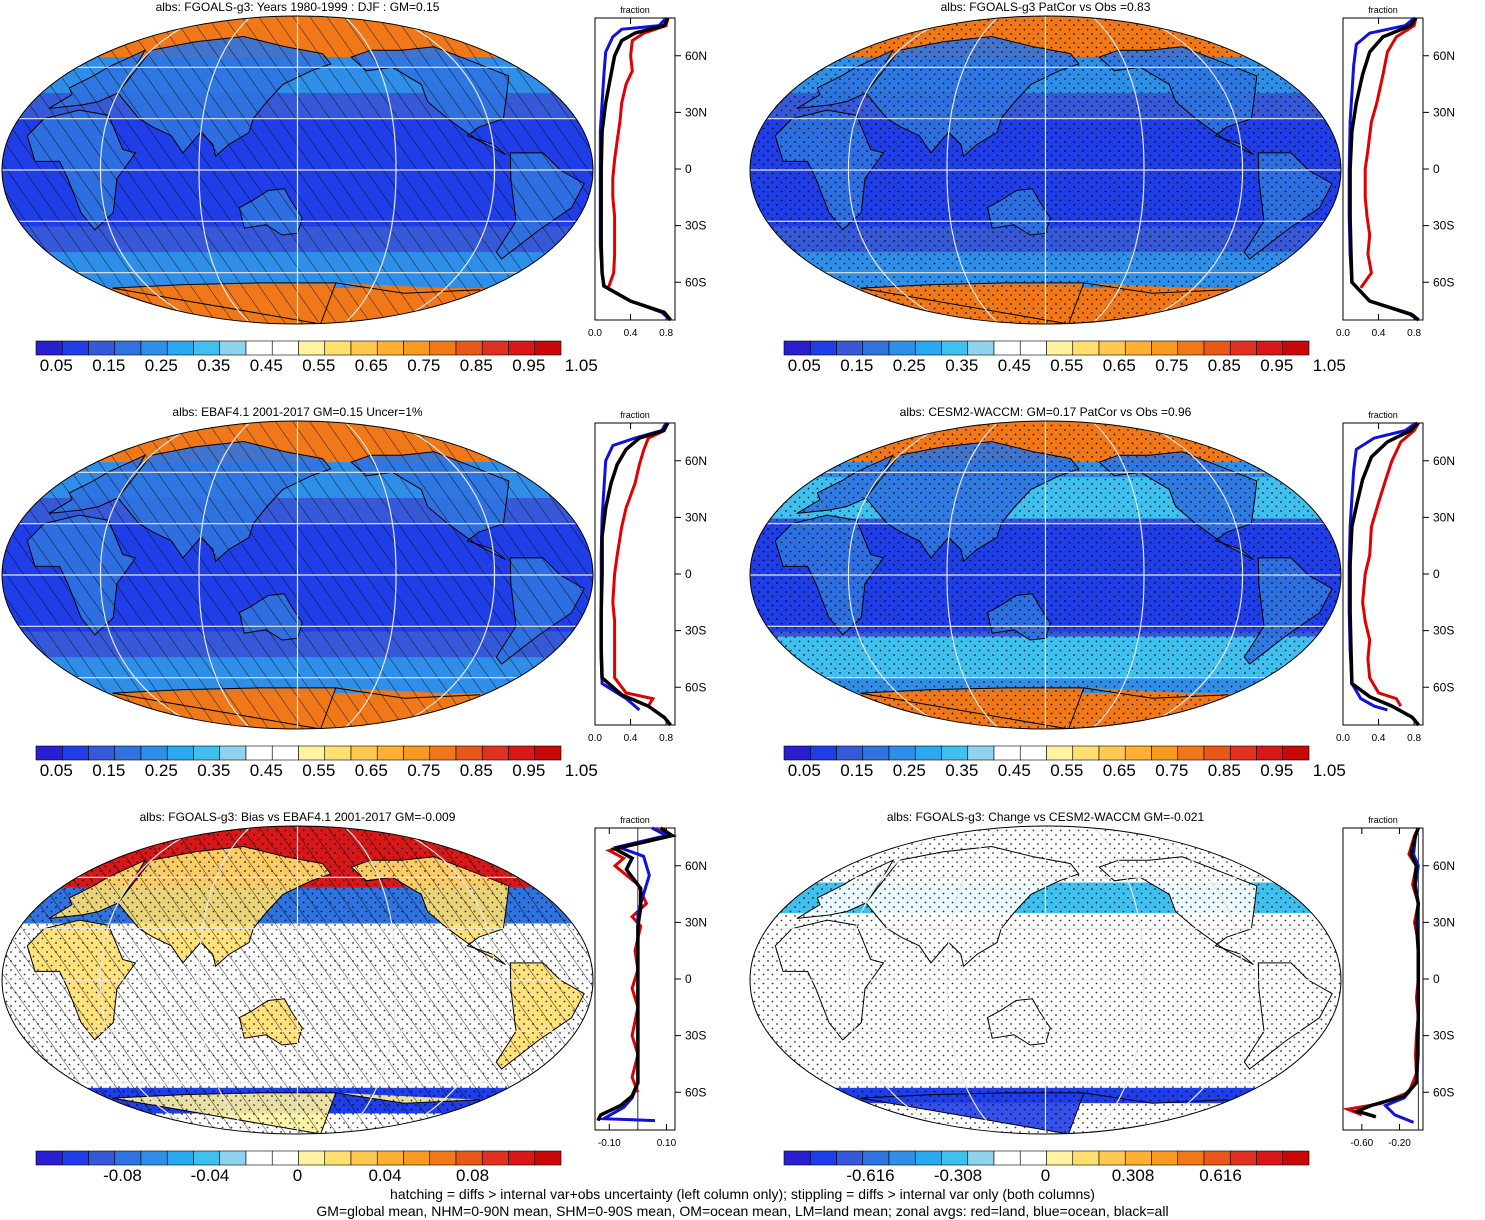 This screenshot has height=1220, width=1485. Describe the element at coordinates (857, 770) in the screenshot. I see `colorbar-tick-label: 0.15` at that location.